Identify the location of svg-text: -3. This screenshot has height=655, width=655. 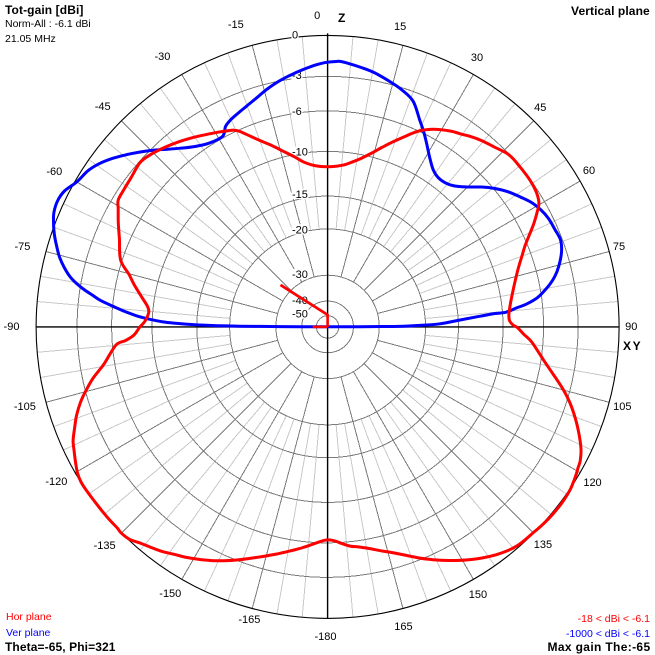
(297, 76).